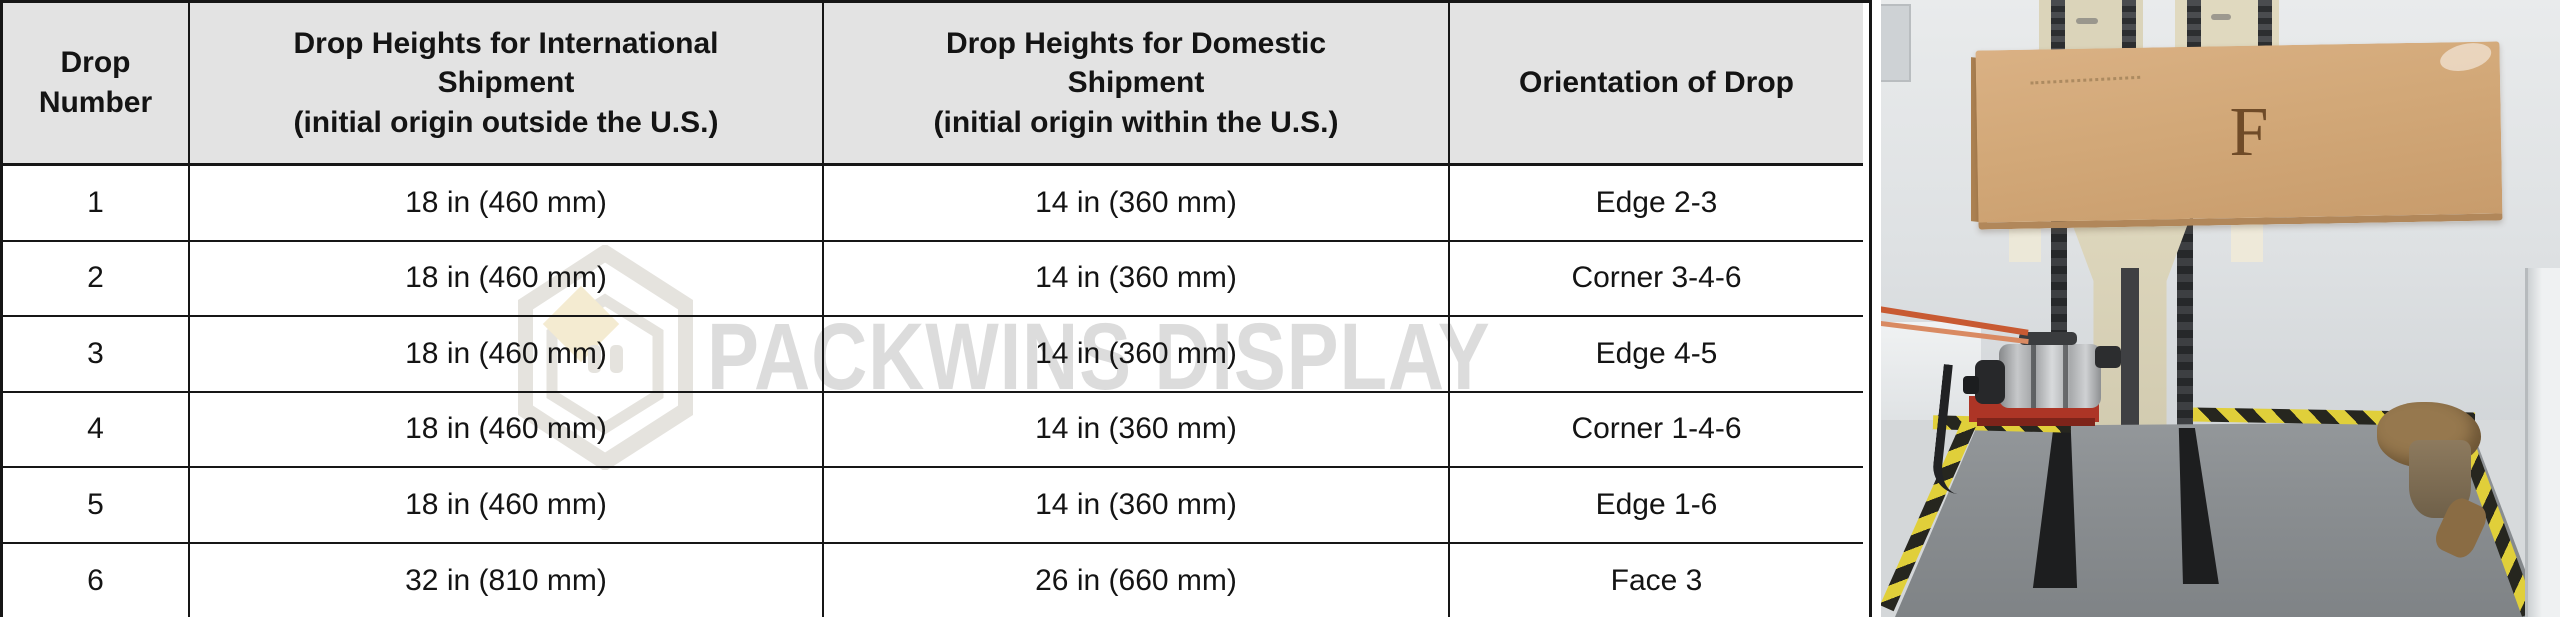 Image resolution: width=2560 pixels, height=617 pixels. What do you see at coordinates (96, 506) in the screenshot?
I see `cell-row5-num: 5` at bounding box center [96, 506].